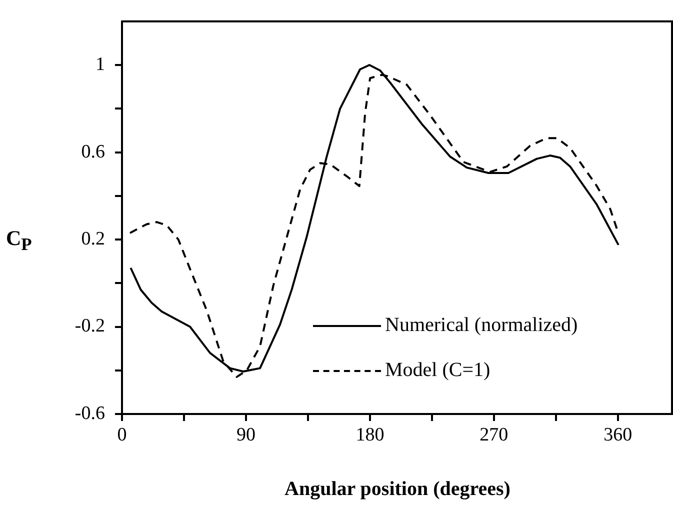  Describe the element at coordinates (89, 326) in the screenshot. I see `y-tick-label: -0.2` at that location.